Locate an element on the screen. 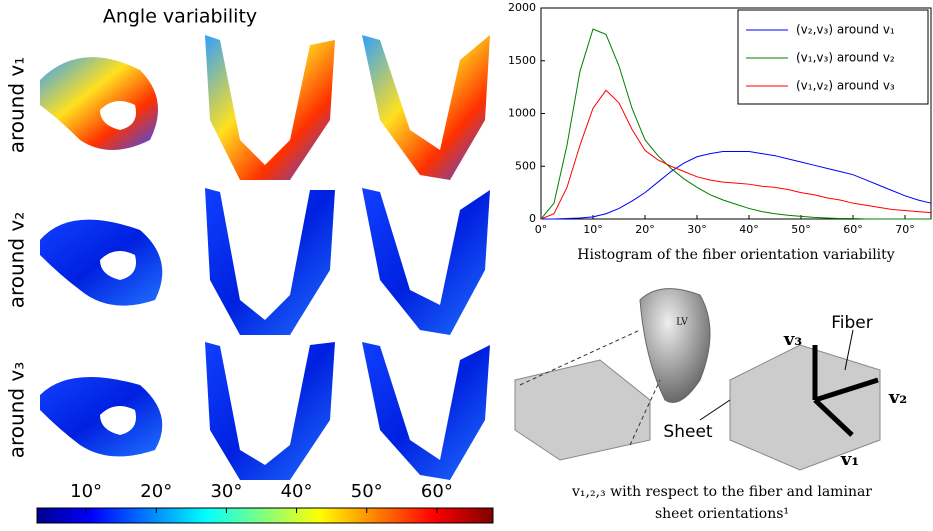 The image size is (933, 531). row-label: around v₃ is located at coordinates (17, 410).